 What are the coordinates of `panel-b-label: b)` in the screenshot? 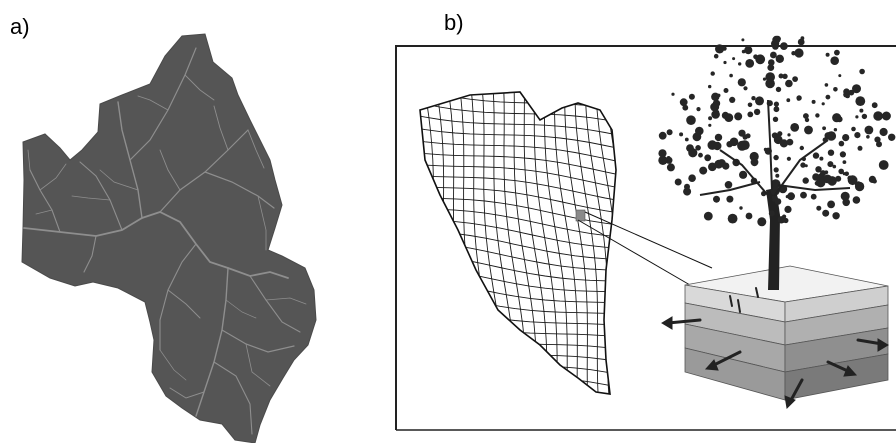 It's located at (454, 22).